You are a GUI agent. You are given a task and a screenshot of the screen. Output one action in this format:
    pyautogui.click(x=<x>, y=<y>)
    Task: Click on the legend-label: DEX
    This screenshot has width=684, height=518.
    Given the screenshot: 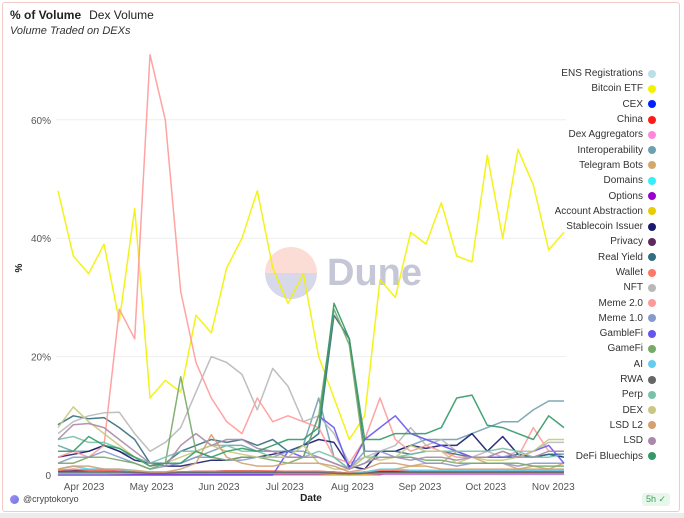 What is the action you would take?
    pyautogui.click(x=632, y=410)
    